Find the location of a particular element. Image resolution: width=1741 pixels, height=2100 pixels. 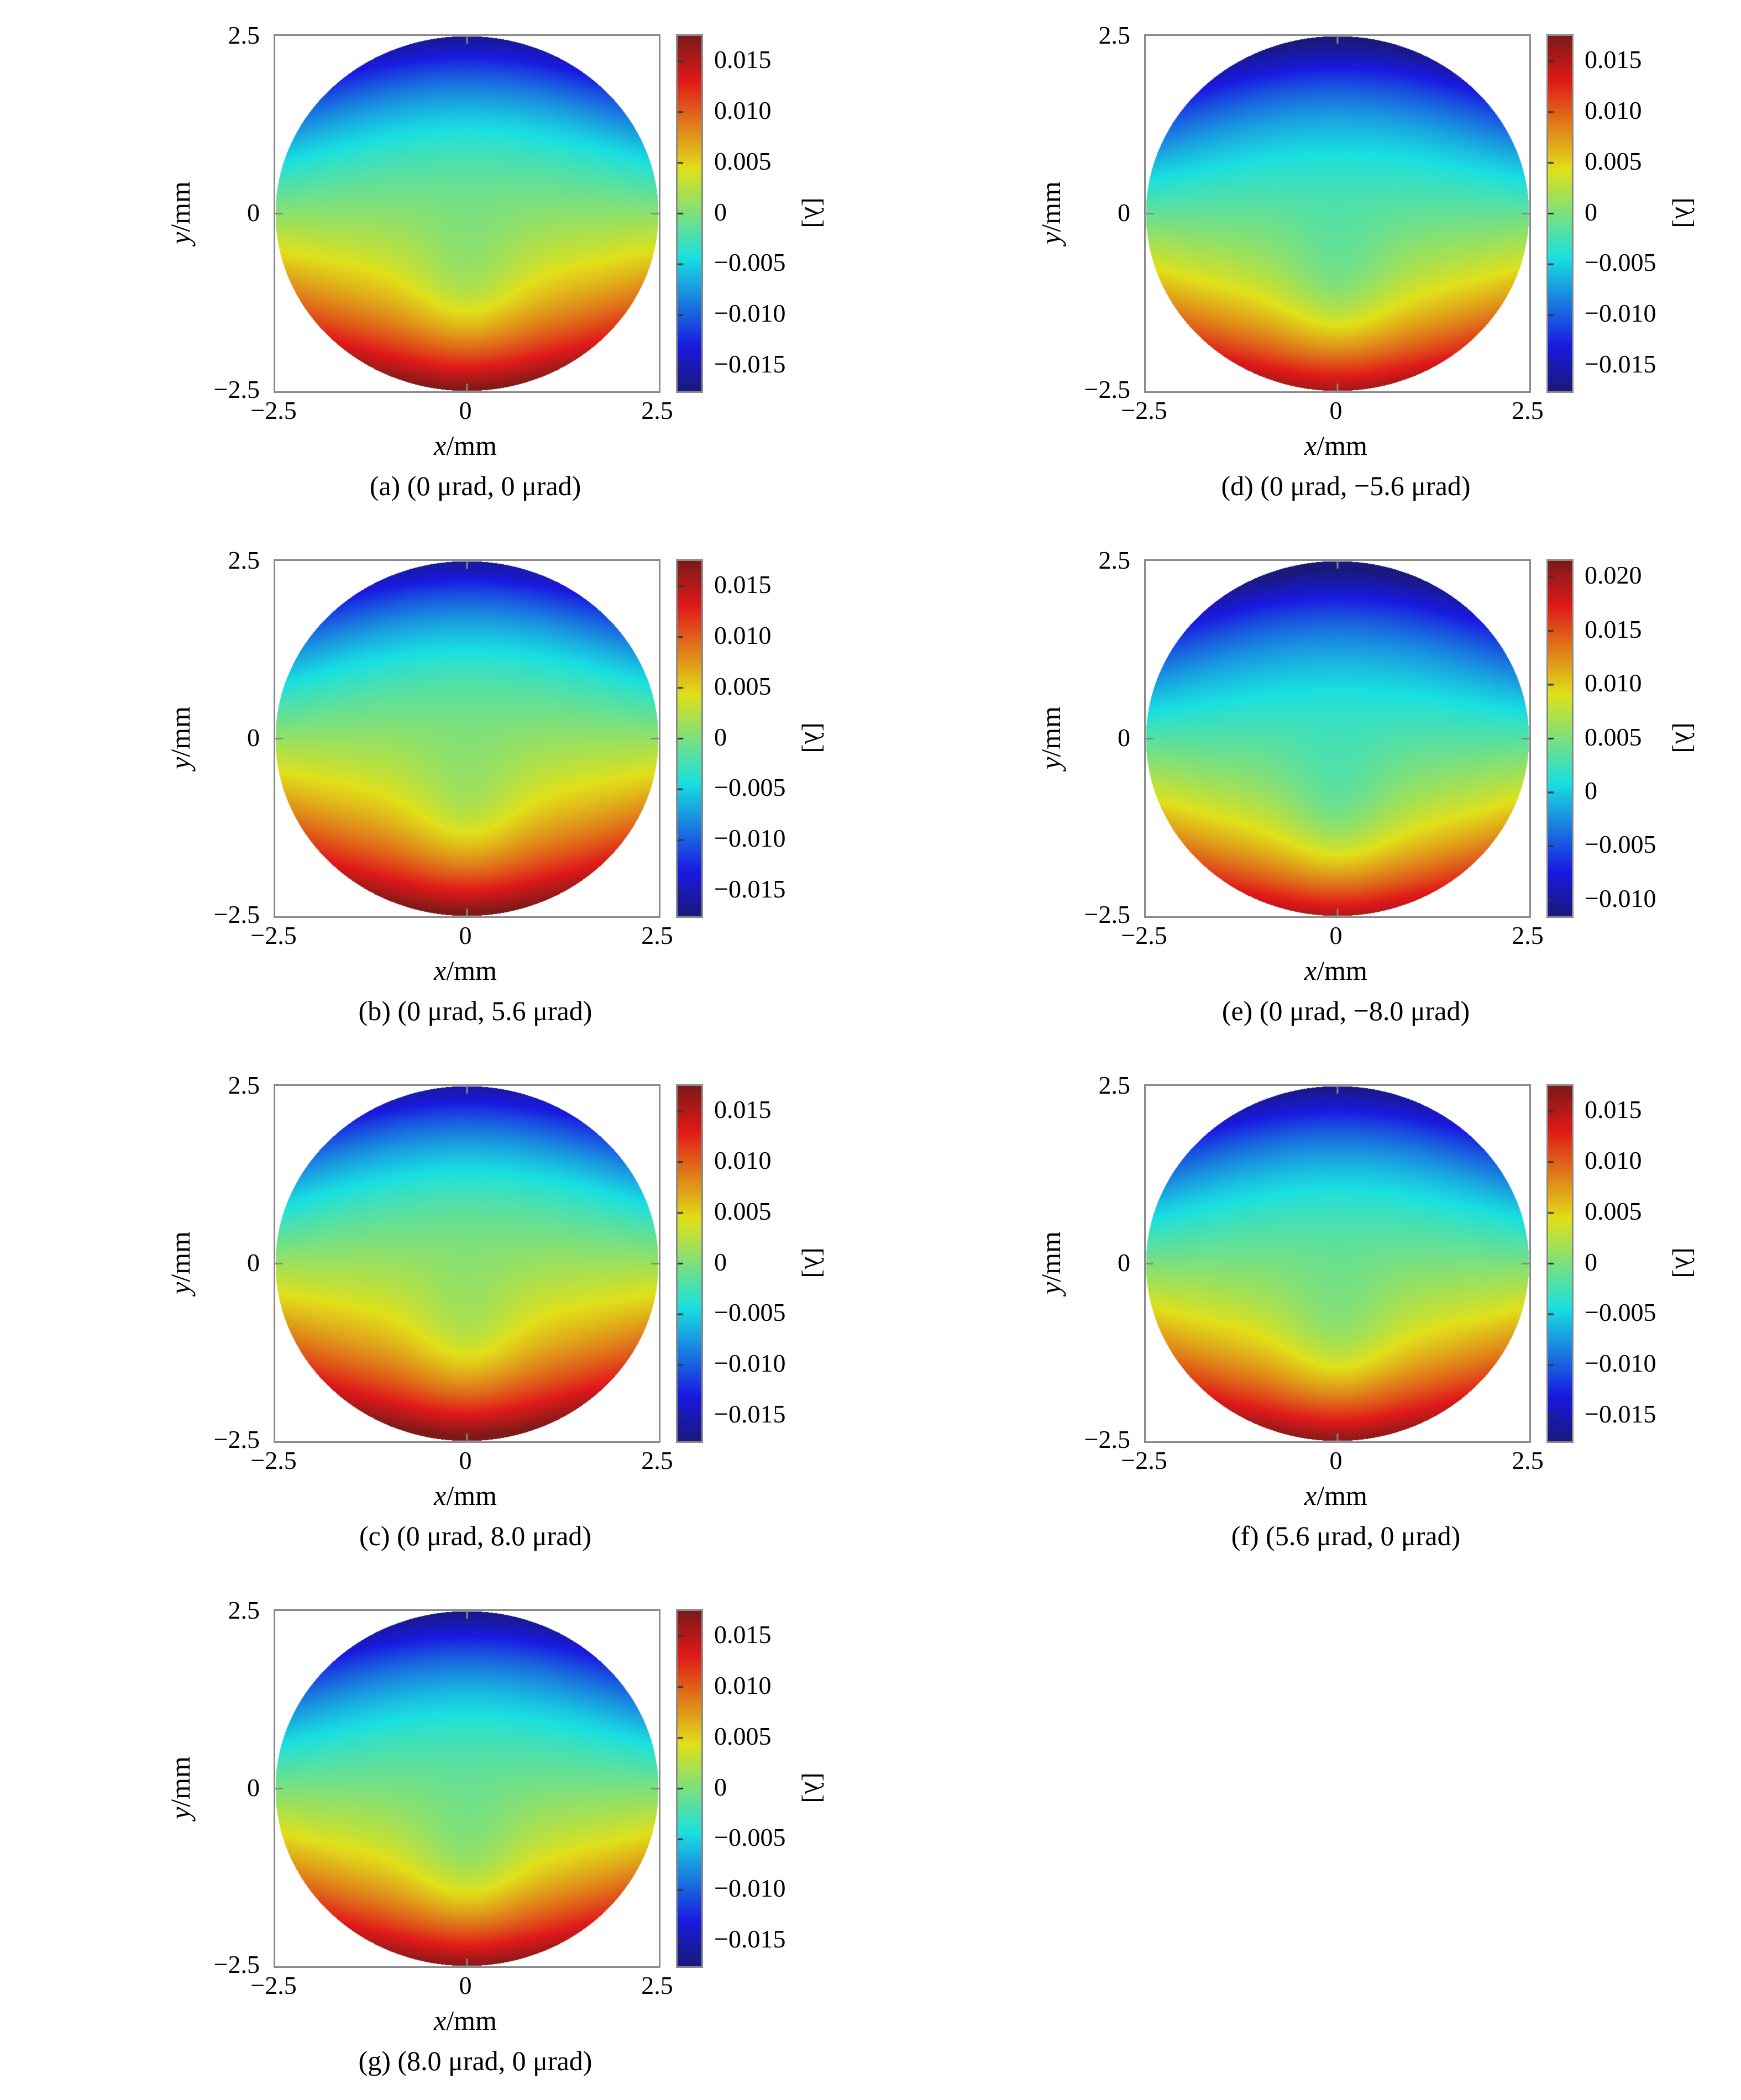

subplot-caption: (g) (8.0 μrad, 0 μrad) is located at coordinates (475, 2061).